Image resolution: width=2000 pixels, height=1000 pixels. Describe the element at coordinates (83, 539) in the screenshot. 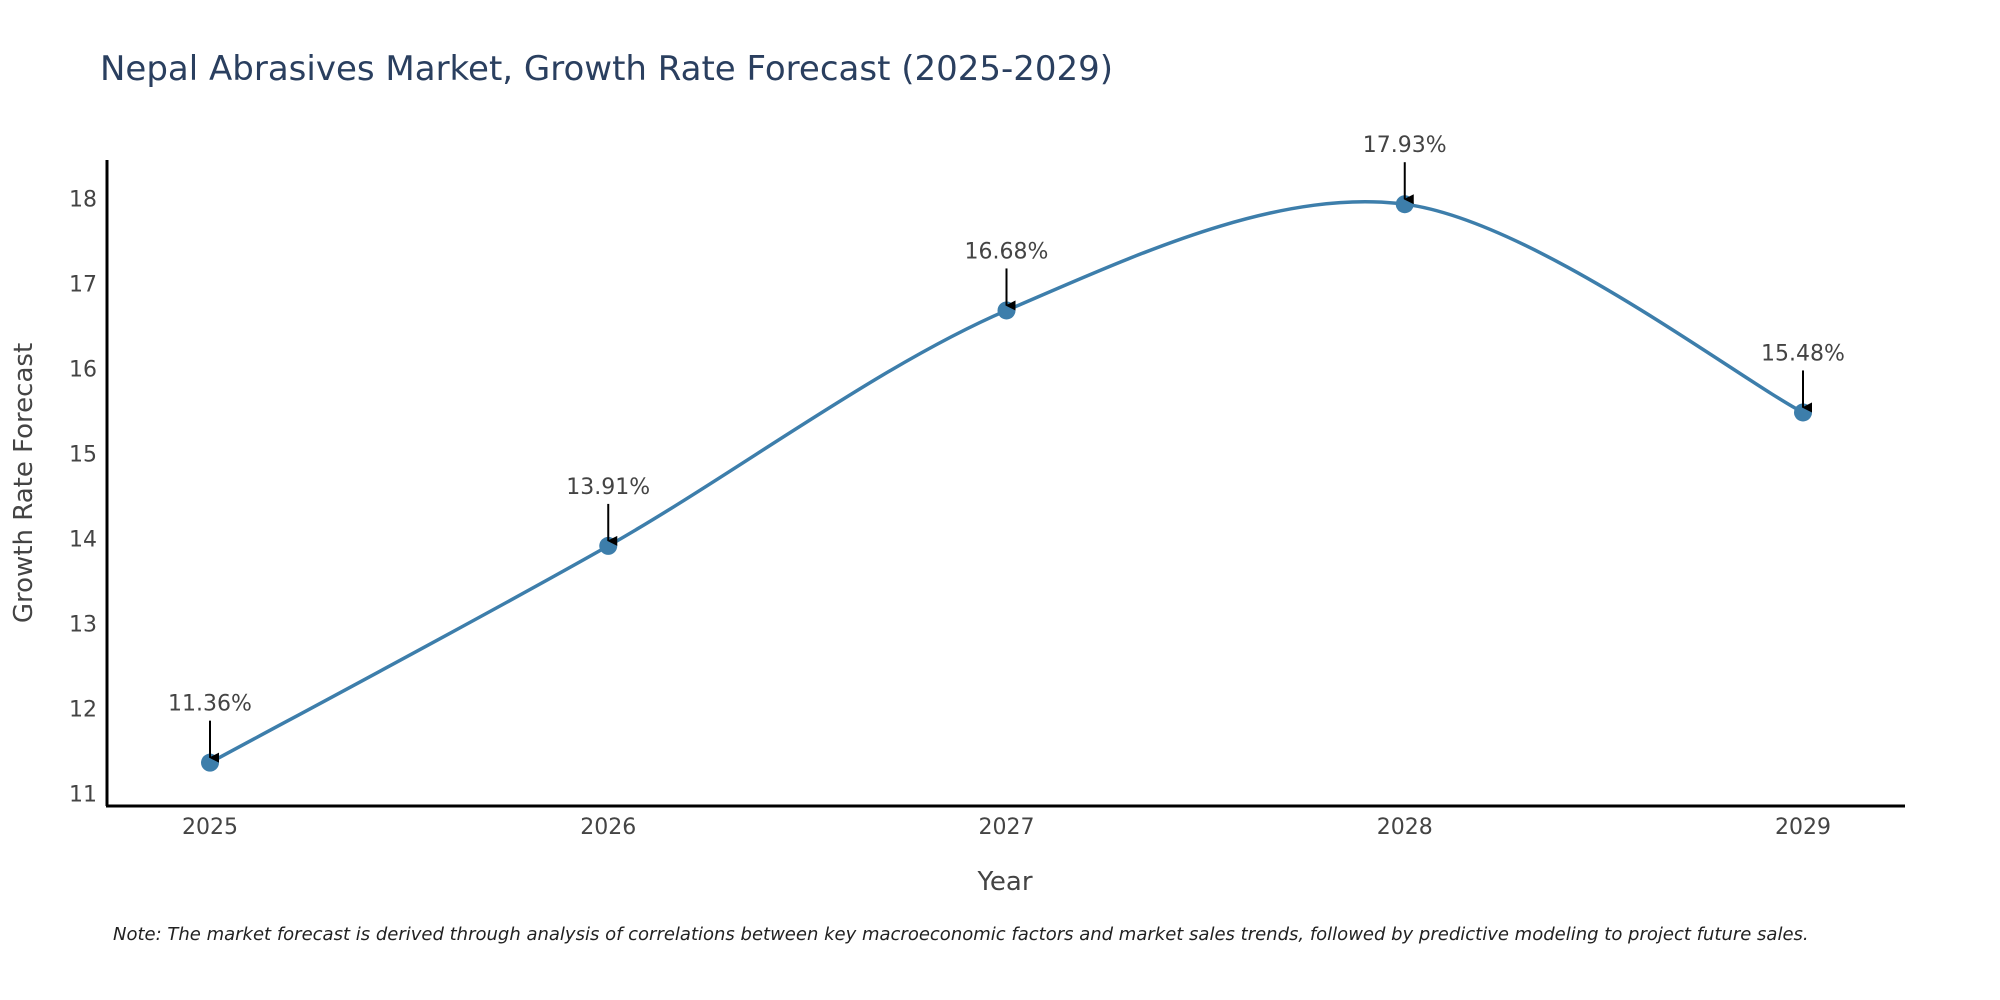

I see `y-tick-label: 14` at that location.